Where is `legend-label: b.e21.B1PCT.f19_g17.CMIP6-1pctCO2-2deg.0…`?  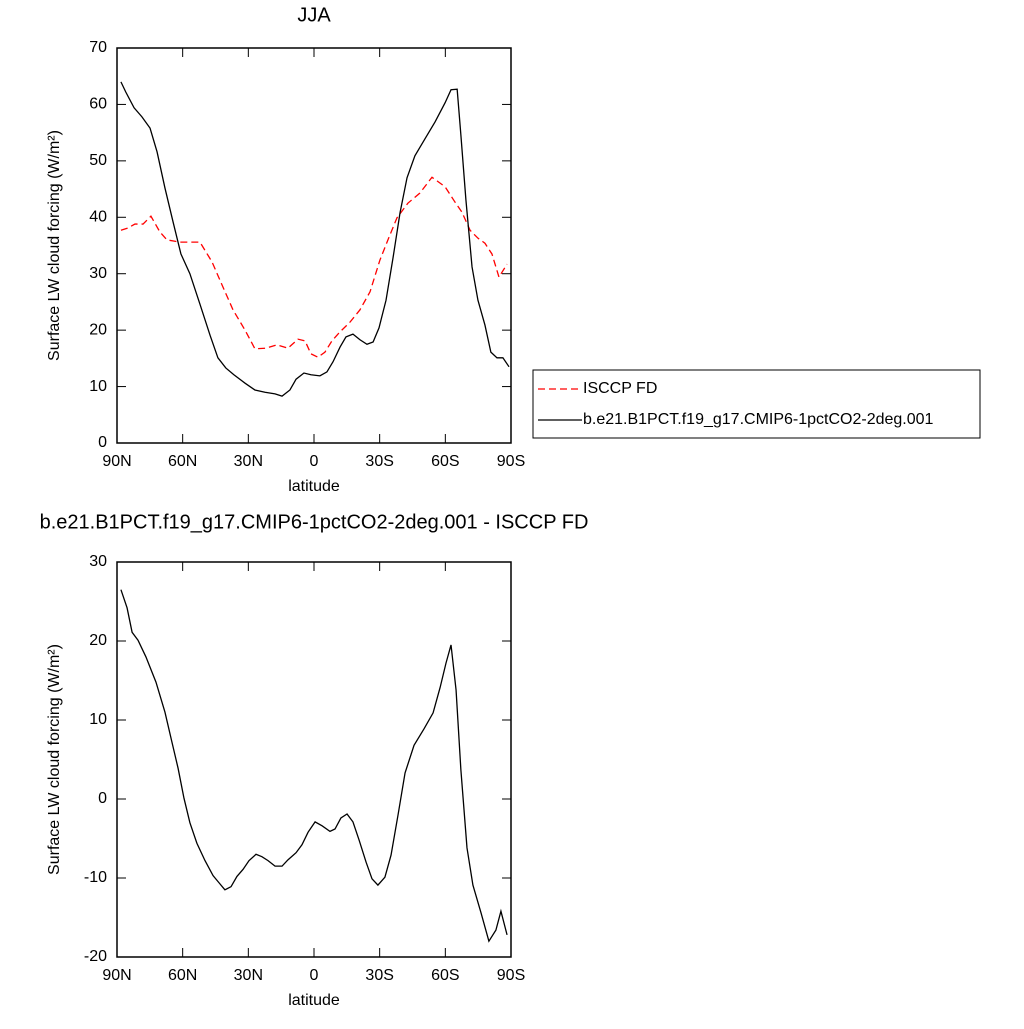 legend-label: b.e21.B1PCT.f19_g17.CMIP6-1pctCO2-2deg.0… is located at coordinates (758, 419).